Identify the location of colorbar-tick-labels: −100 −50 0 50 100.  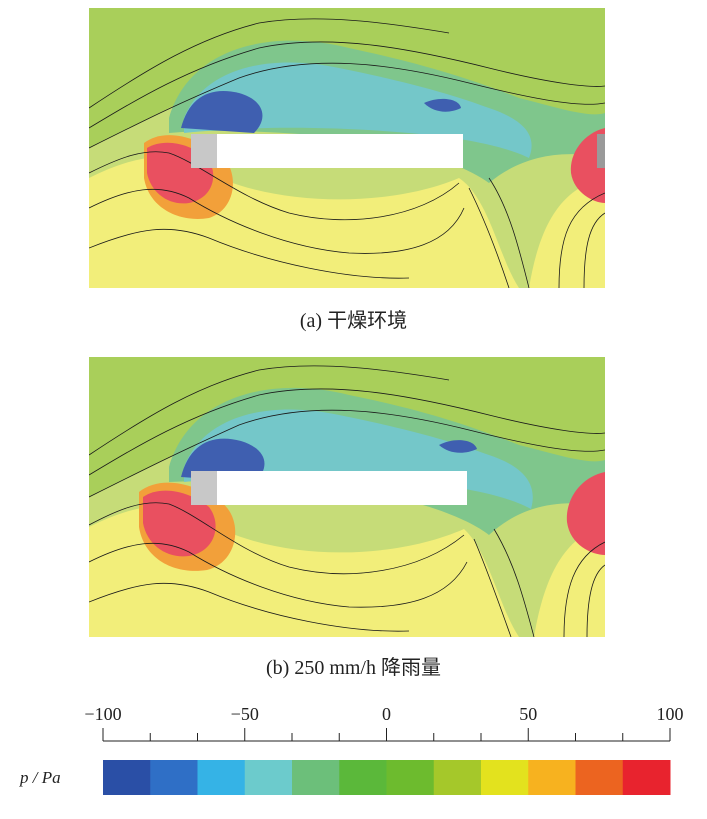
(383, 714).